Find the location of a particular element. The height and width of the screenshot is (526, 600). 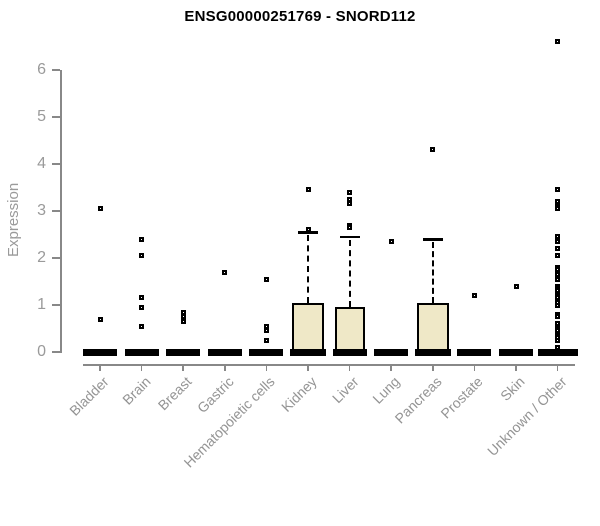

median-bar-kidney is located at coordinates (308, 352).